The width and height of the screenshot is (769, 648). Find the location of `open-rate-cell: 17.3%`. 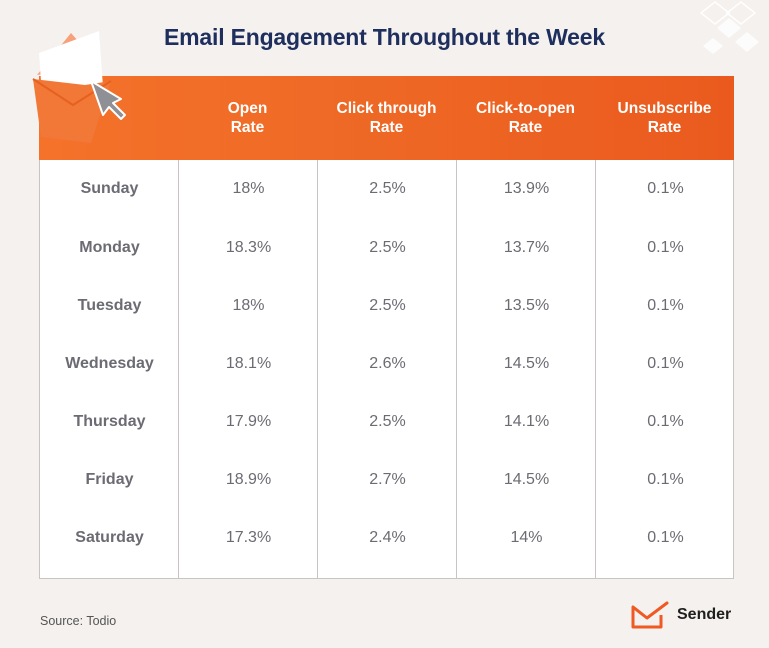

open-rate-cell: 17.3% is located at coordinates (248, 537).